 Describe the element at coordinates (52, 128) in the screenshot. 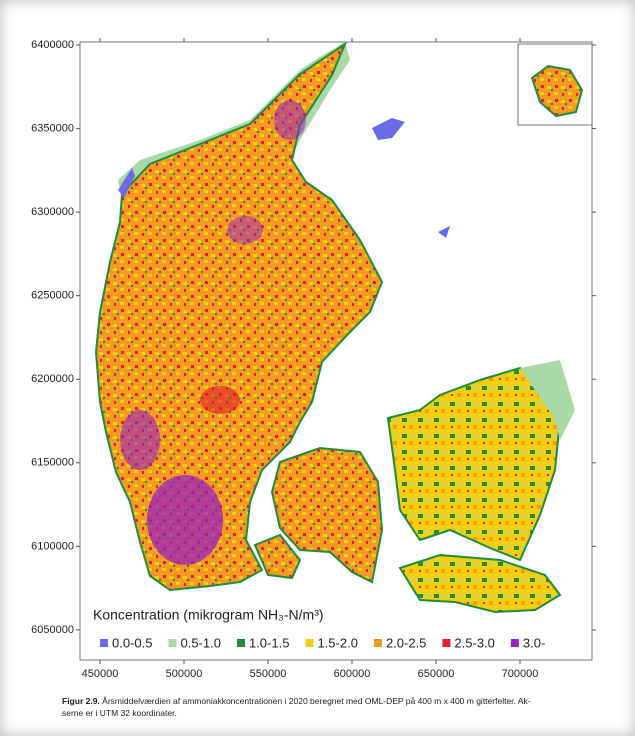

I see `y-tick-label: 6350000` at that location.